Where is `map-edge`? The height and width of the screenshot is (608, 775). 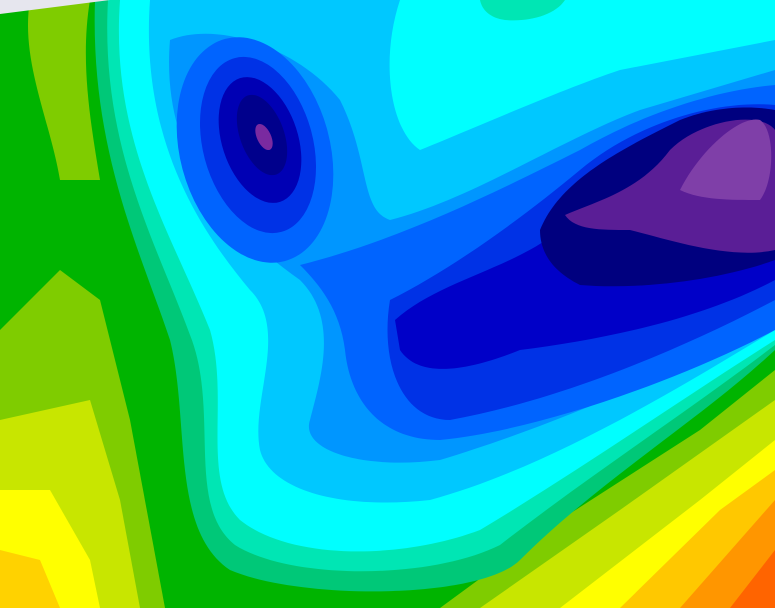
map-edge is located at coordinates (55, 7).